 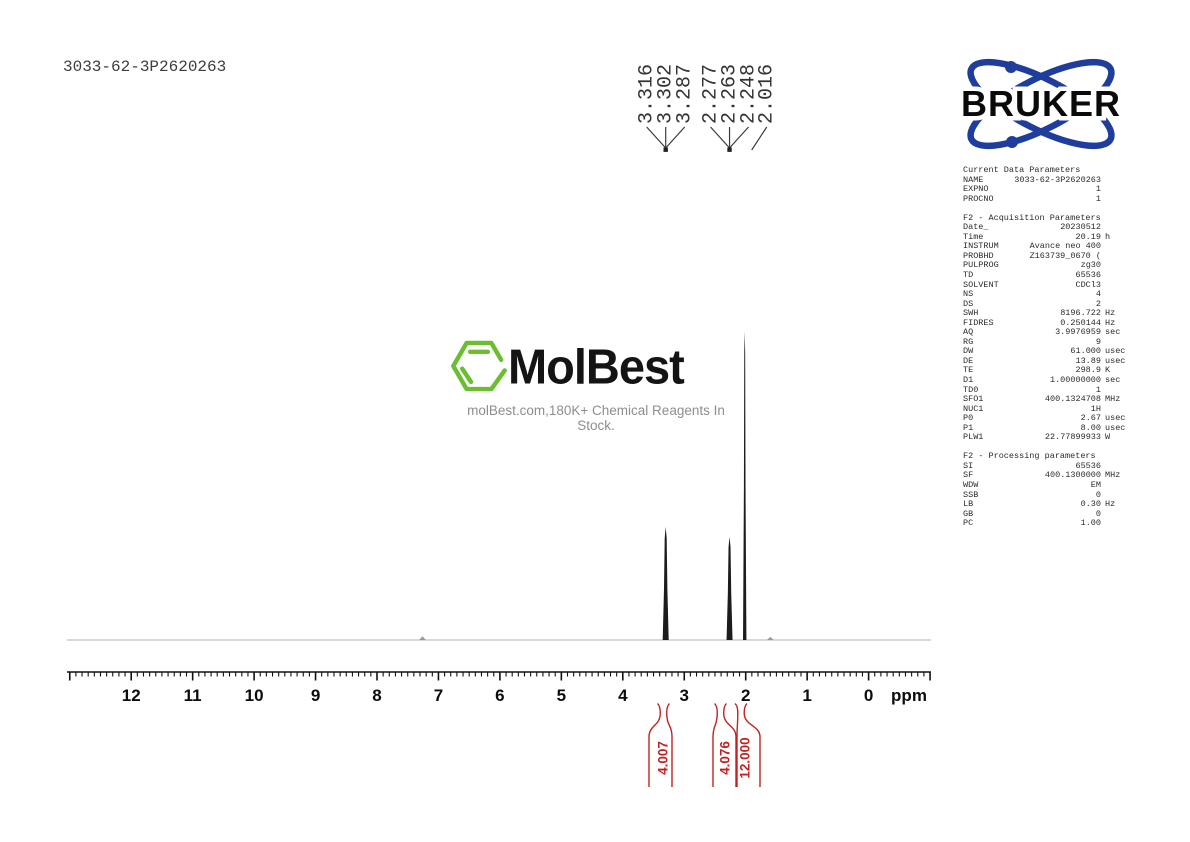 I want to click on param-val: 2.67, so click(x=1090, y=418).